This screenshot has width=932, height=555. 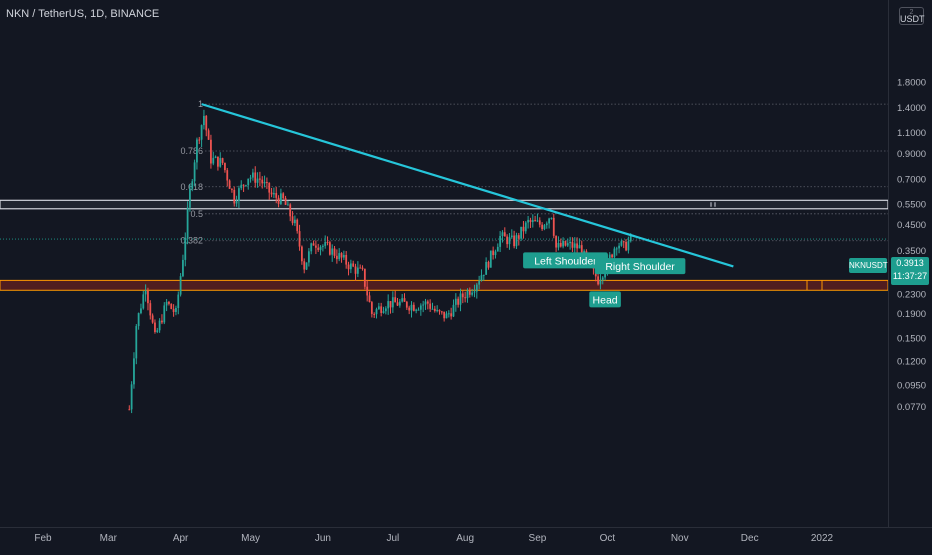 I want to click on x-tick-label: Feb, so click(x=43, y=538).